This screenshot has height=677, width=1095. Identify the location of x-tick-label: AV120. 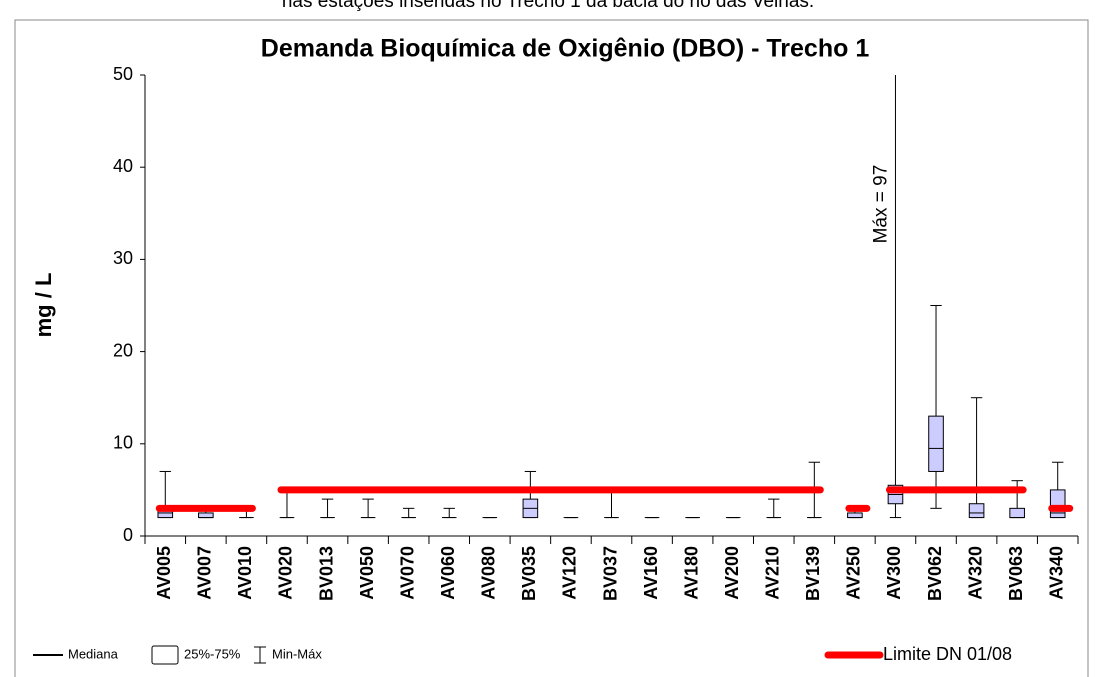
(570, 573).